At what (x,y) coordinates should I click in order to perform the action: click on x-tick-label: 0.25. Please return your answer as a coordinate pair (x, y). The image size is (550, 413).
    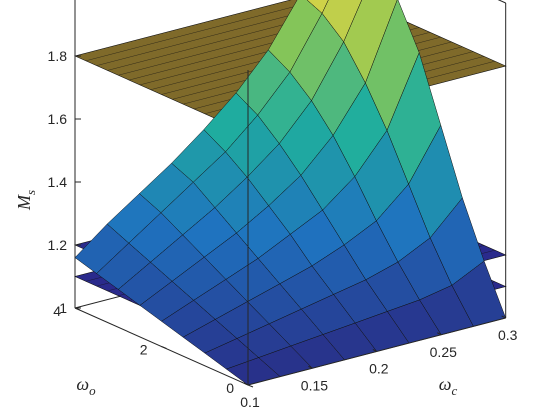
    Looking at the image, I should click on (443, 352).